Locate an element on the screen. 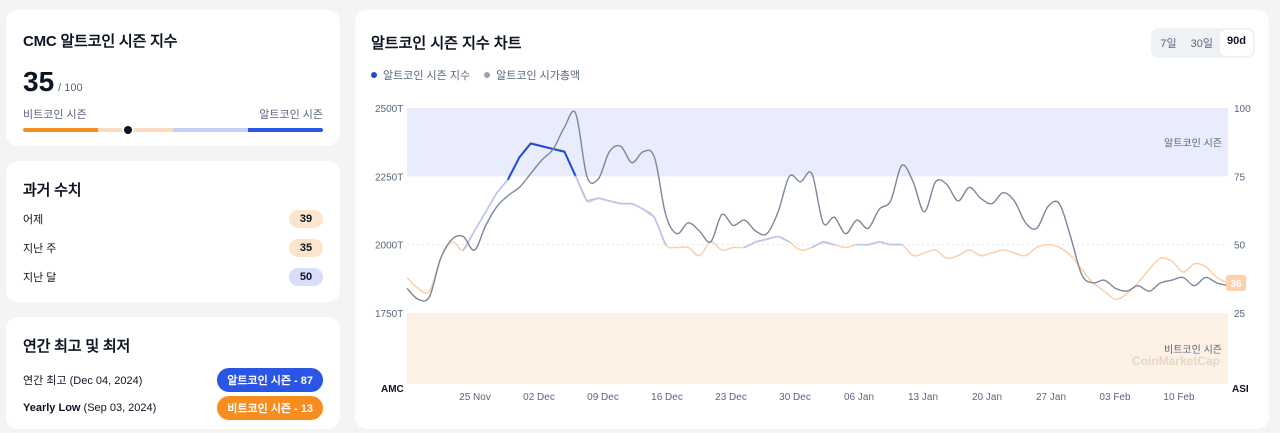 This screenshot has width=1280, height=433. hist-label: 지난 달 is located at coordinates (40, 278).